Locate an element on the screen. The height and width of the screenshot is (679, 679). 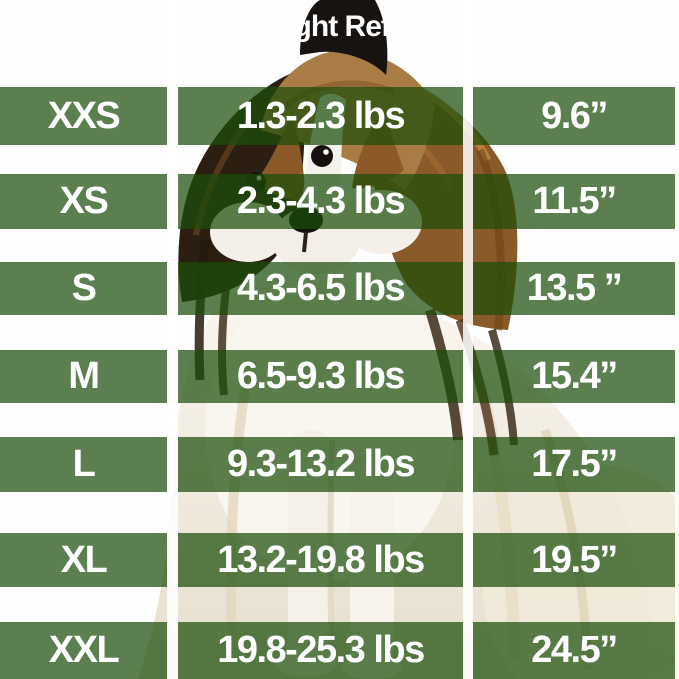
size-row-xxs: XXS 1.3-2.3 lbs 9.6” is located at coordinates (339, 116).